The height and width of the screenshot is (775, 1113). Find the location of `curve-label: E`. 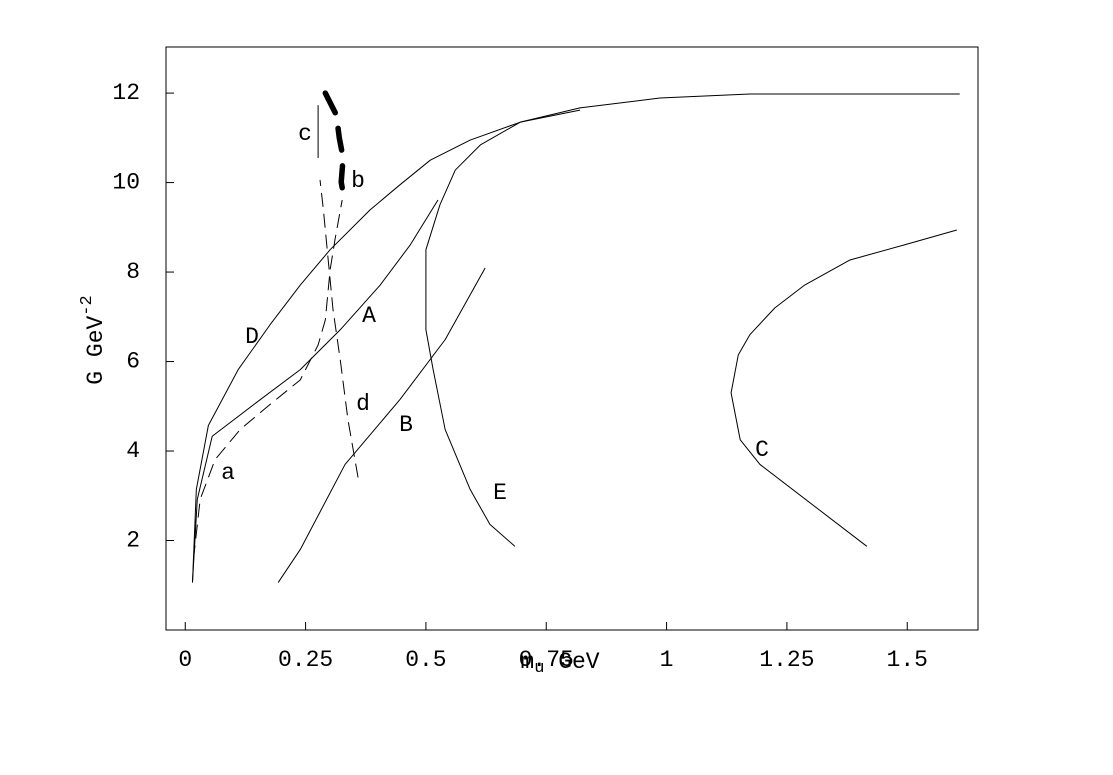

curve-label: E is located at coordinates (500, 493).